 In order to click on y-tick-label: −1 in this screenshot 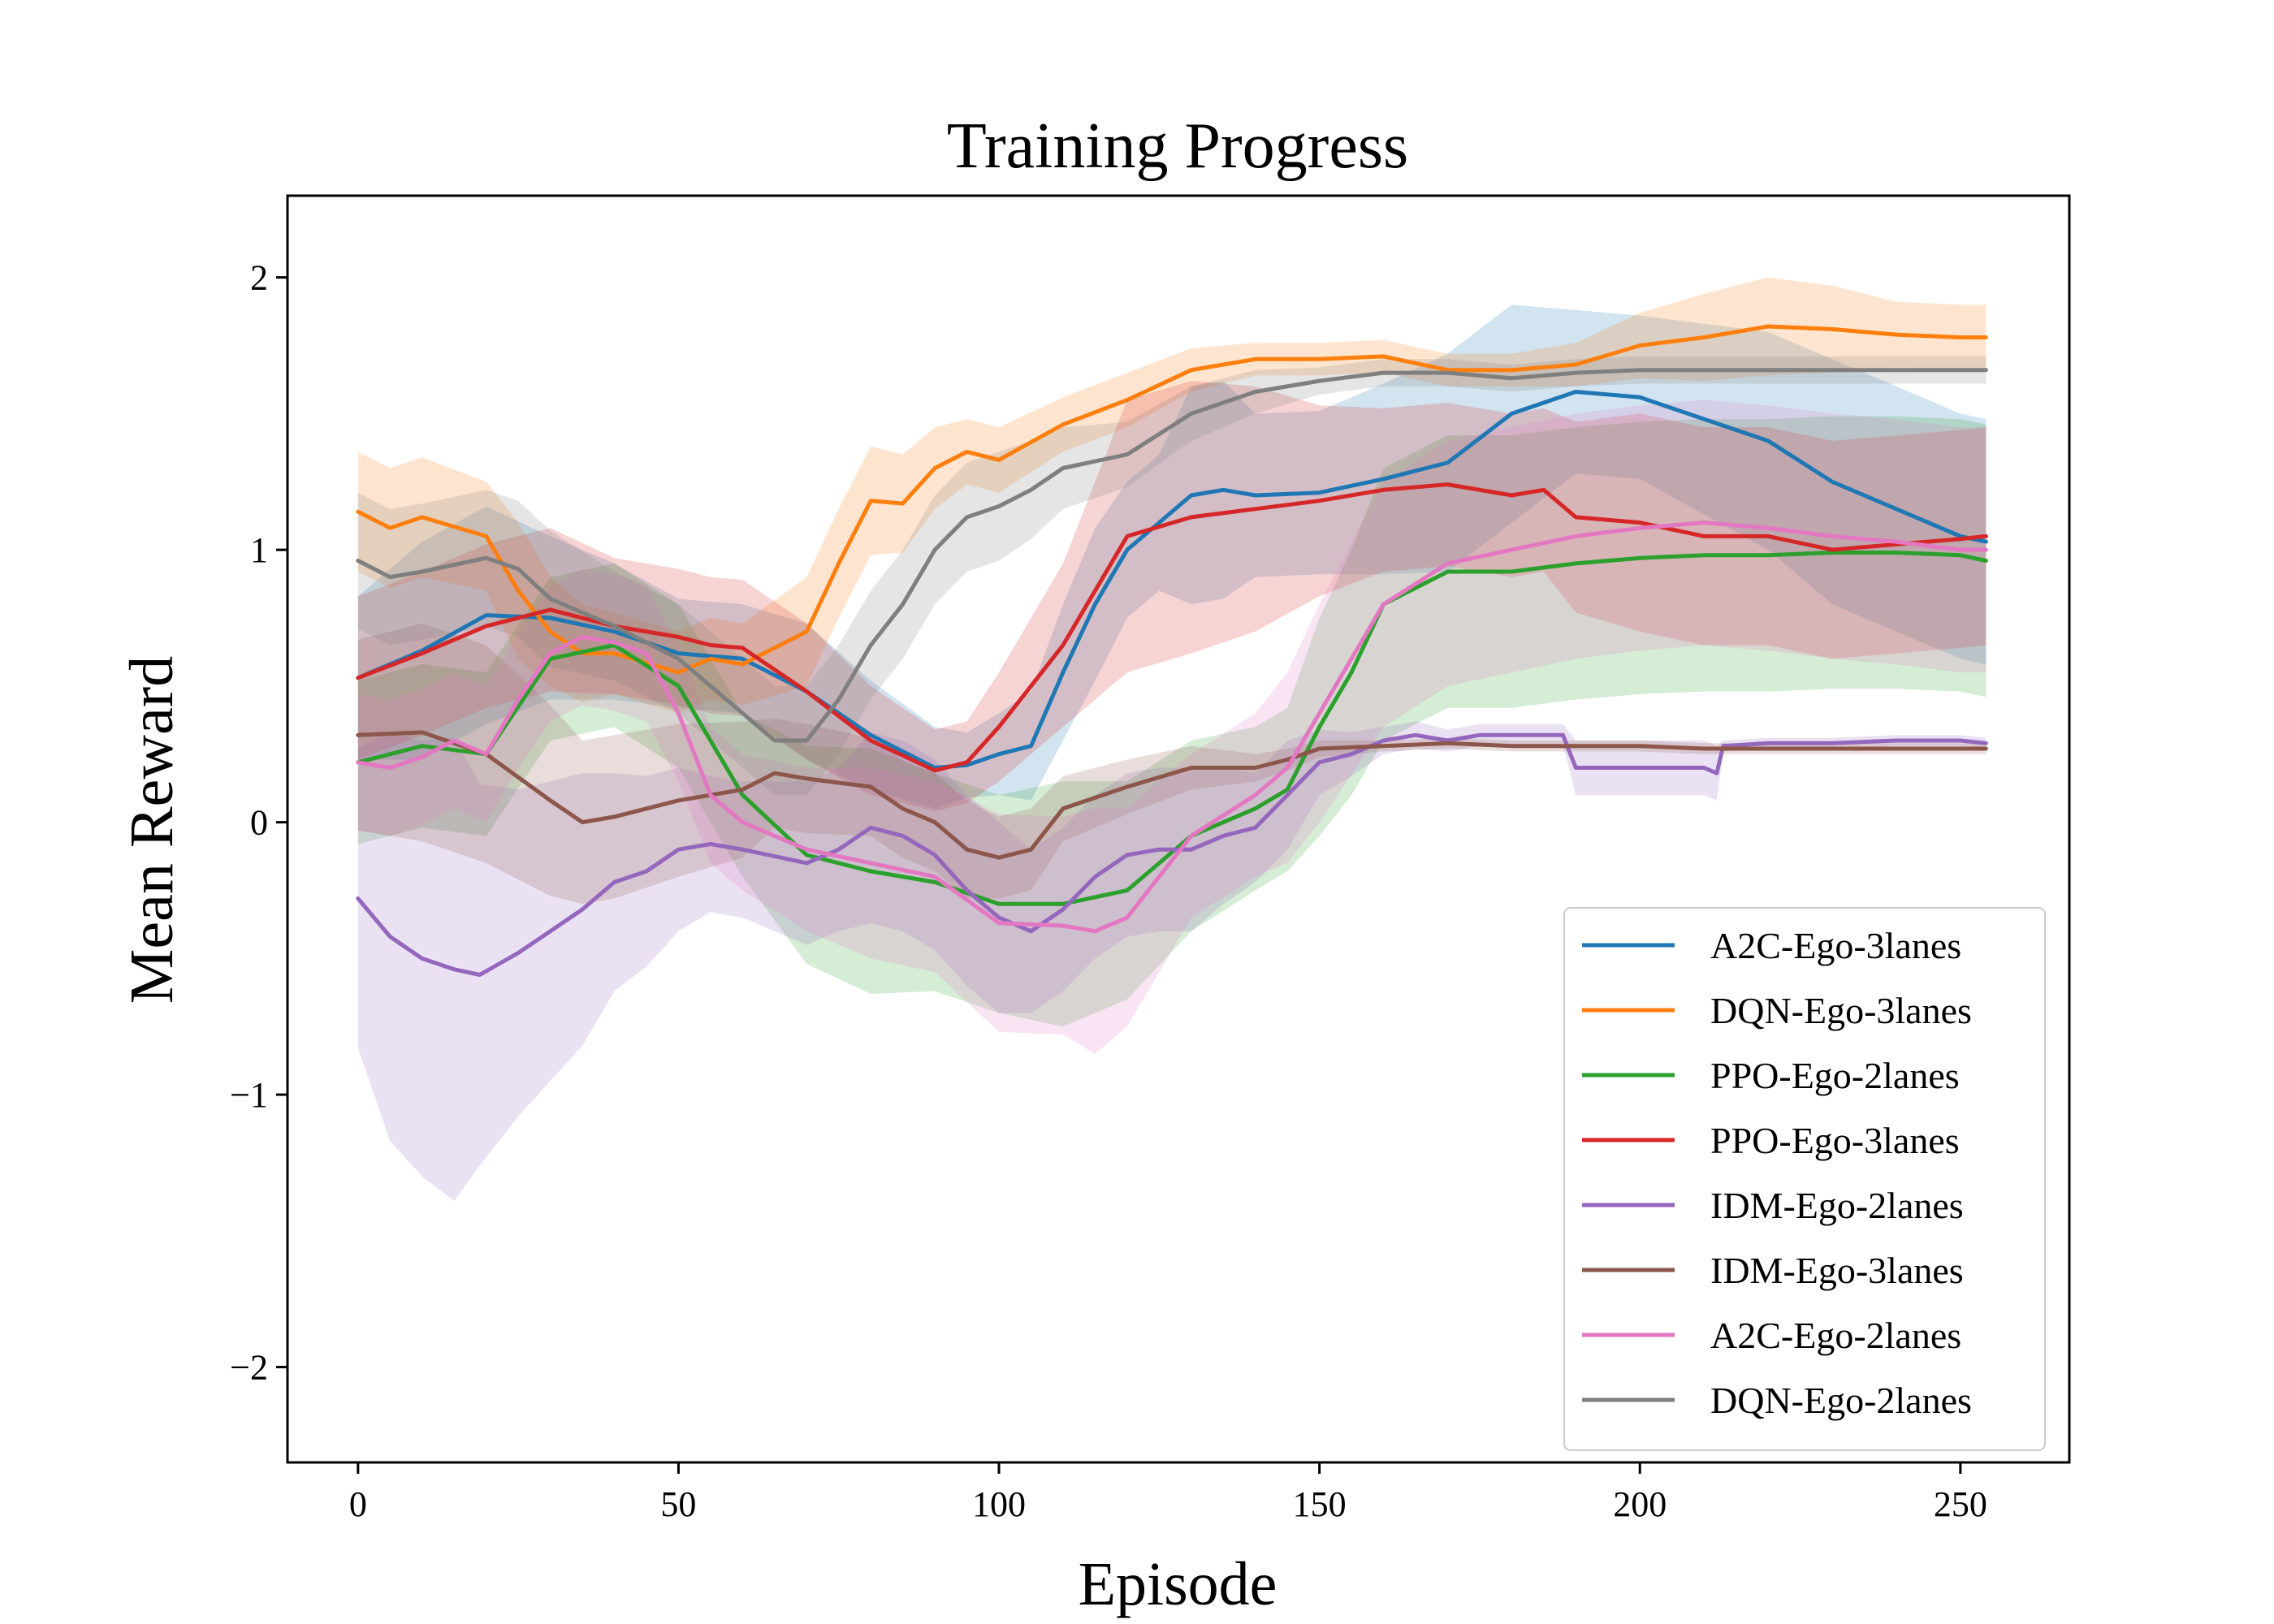, I will do `click(249, 1095)`.